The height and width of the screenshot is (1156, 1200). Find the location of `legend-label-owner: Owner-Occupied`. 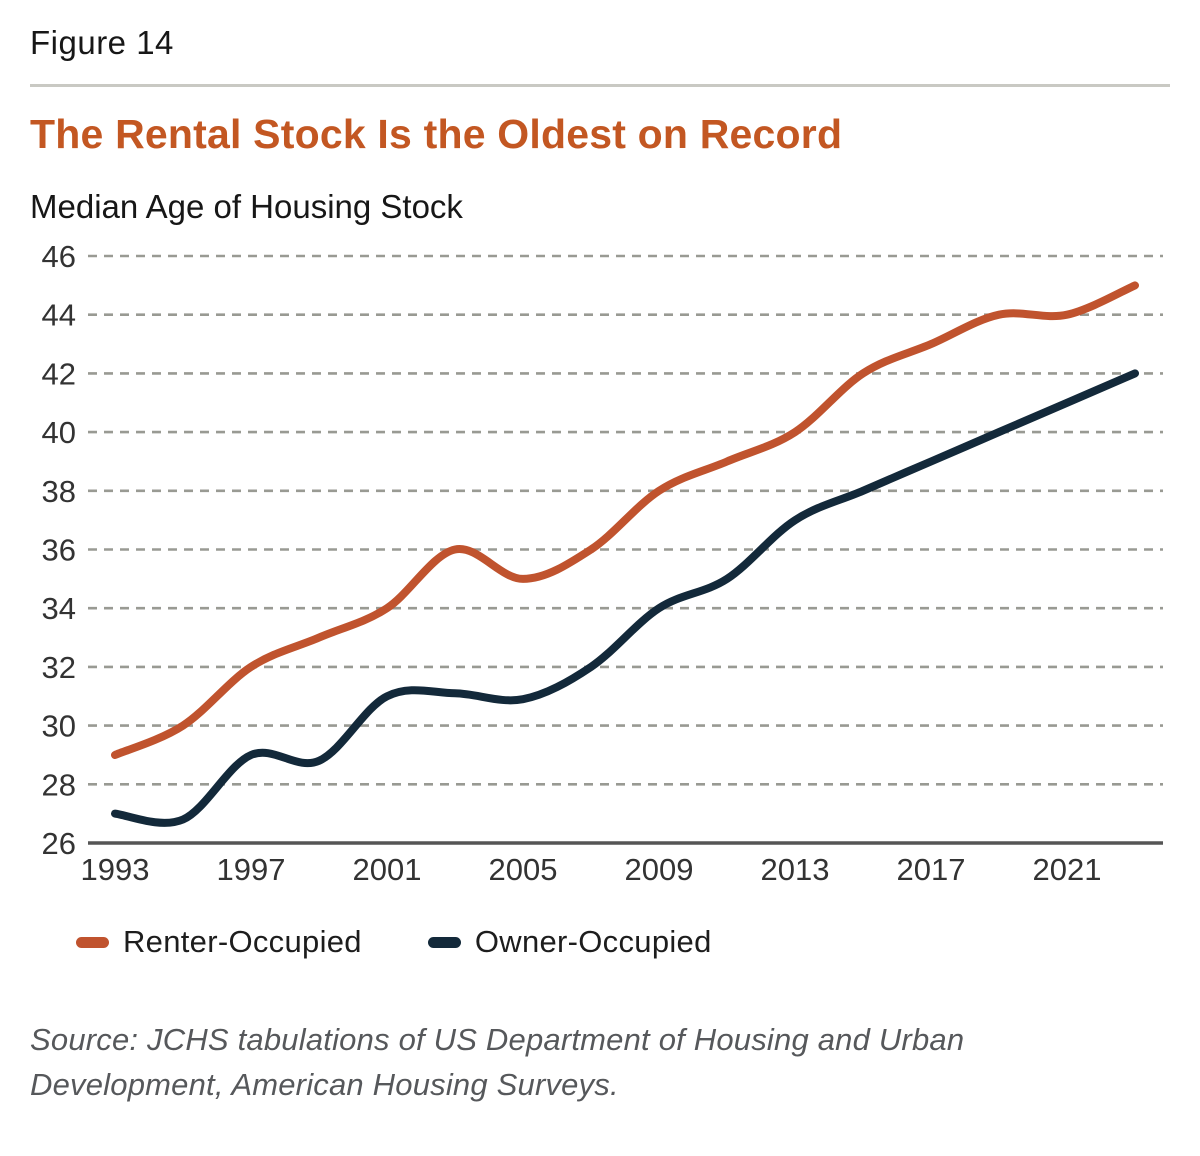

legend-label-owner: Owner-Occupied is located at coordinates (593, 941).